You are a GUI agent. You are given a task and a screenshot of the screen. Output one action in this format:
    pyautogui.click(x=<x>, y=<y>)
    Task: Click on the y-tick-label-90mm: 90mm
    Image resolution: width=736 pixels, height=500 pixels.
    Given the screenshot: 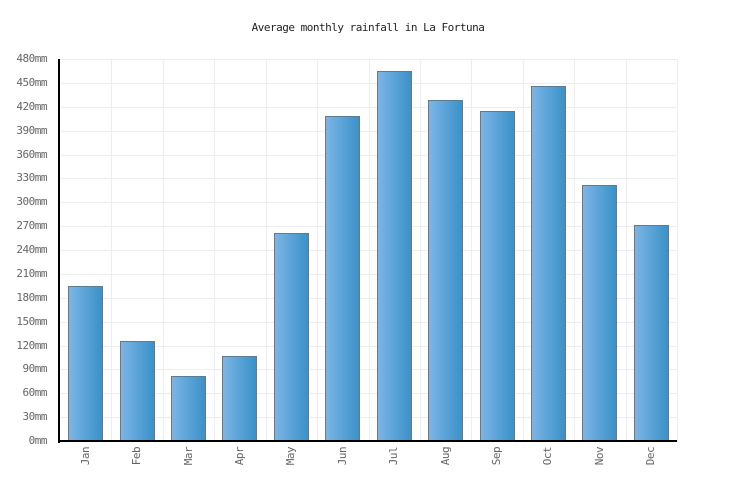 What is the action you would take?
    pyautogui.click(x=35, y=368)
    